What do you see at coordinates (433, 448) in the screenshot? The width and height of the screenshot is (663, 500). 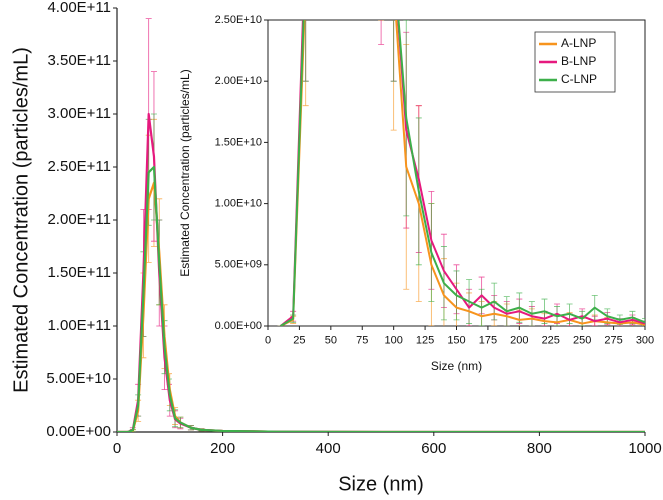 I see `x-tick-label: 600` at bounding box center [433, 448].